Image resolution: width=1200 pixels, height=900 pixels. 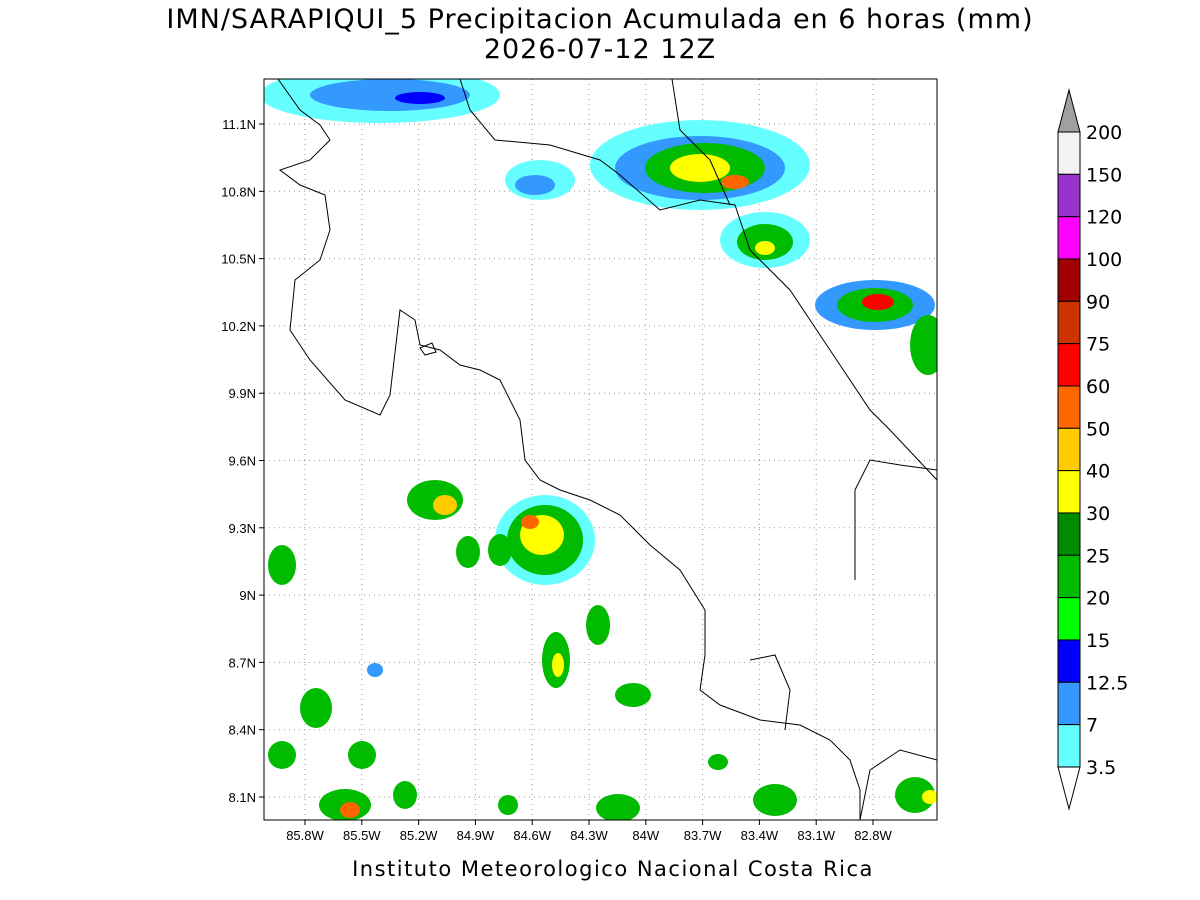 What do you see at coordinates (1107, 683) in the screenshot?
I see `colorbar-label: 12.5` at bounding box center [1107, 683].